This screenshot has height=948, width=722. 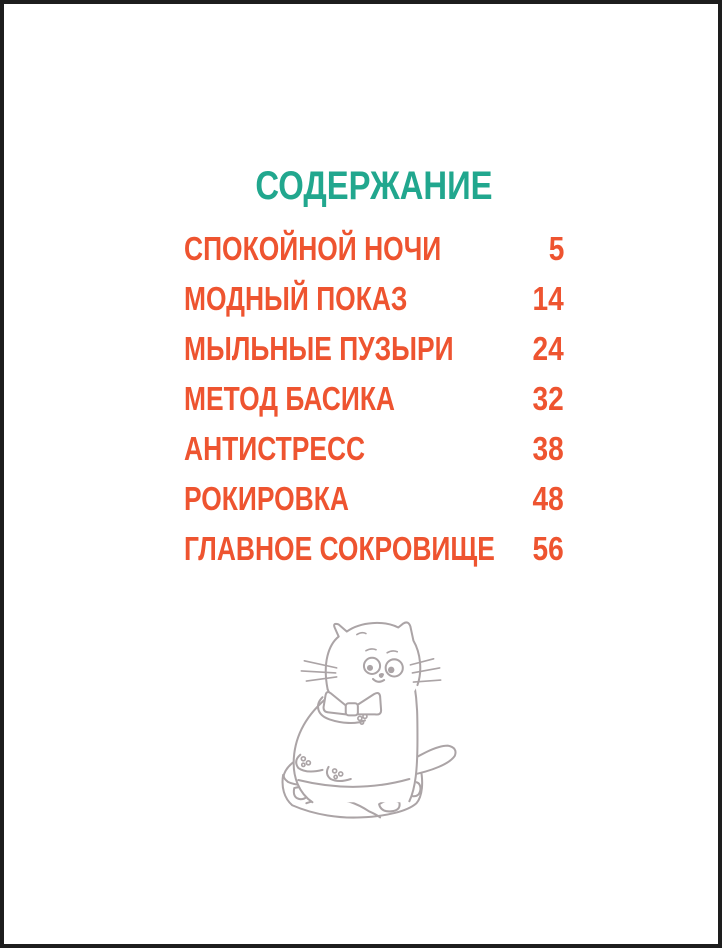 I want to click on toc-row: МЕТОД БАСИКА 32, so click(x=374, y=399).